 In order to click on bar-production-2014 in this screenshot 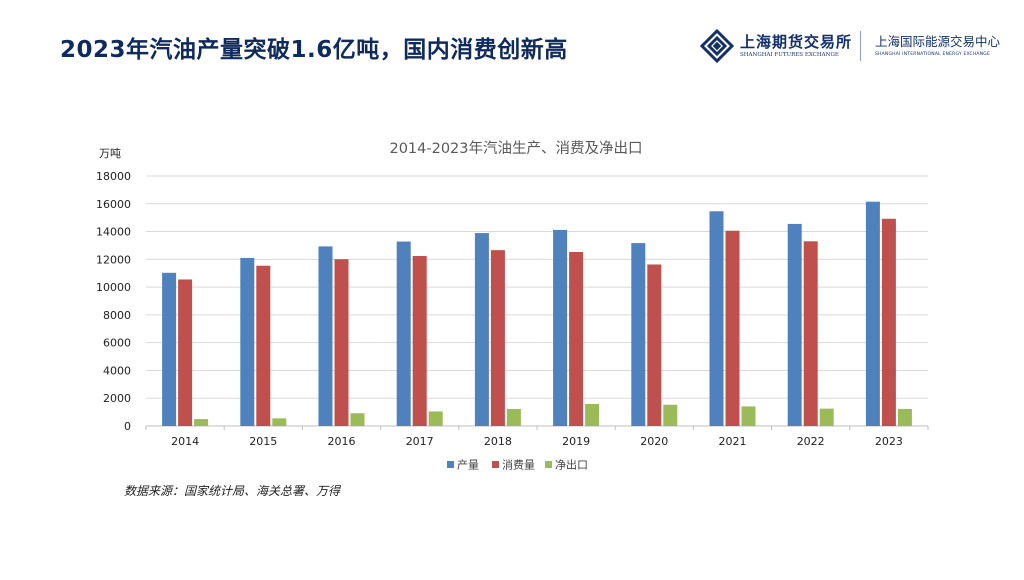, I will do `click(169, 349)`.